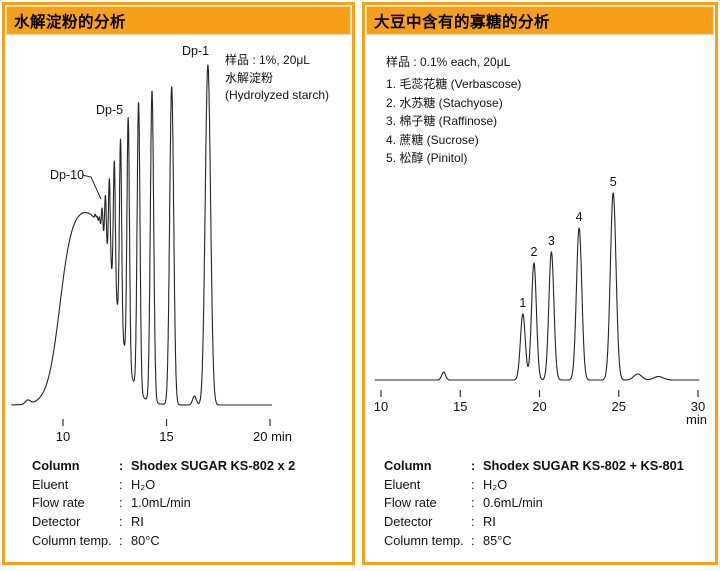 The height and width of the screenshot is (571, 720). What do you see at coordinates (613, 182) in the screenshot?
I see `peak-number-label: 5` at bounding box center [613, 182].